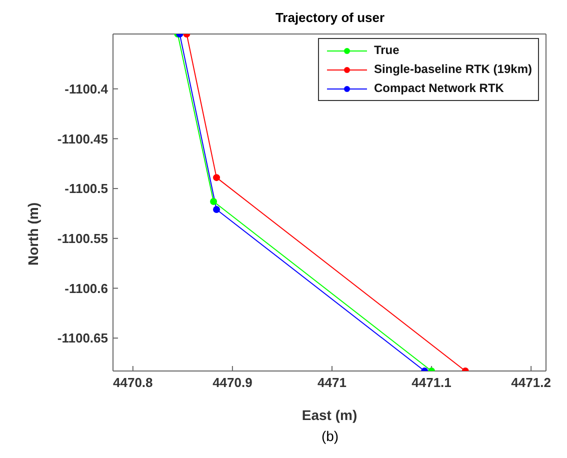 Image resolution: width=567 pixels, height=458 pixels. I want to click on x-tick-label: 4470.9, so click(232, 382).